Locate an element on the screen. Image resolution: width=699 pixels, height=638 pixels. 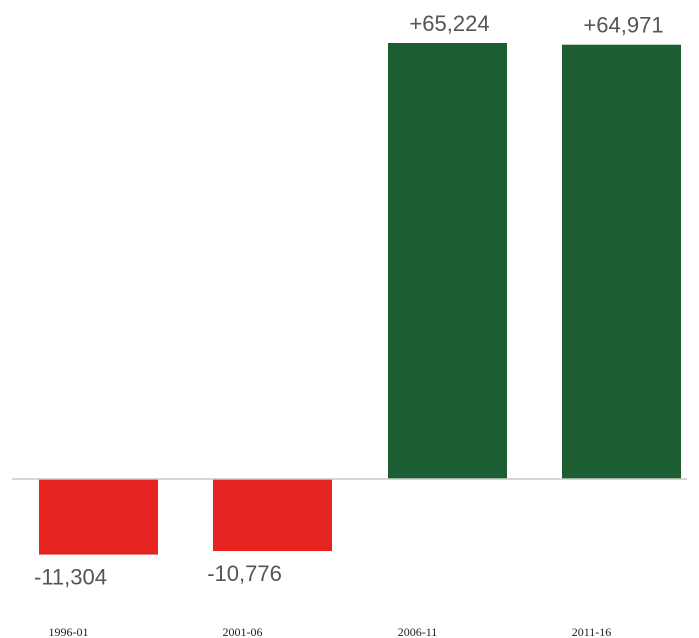
x-tick-label-1996-01: 1996-01 is located at coordinates (69, 631).